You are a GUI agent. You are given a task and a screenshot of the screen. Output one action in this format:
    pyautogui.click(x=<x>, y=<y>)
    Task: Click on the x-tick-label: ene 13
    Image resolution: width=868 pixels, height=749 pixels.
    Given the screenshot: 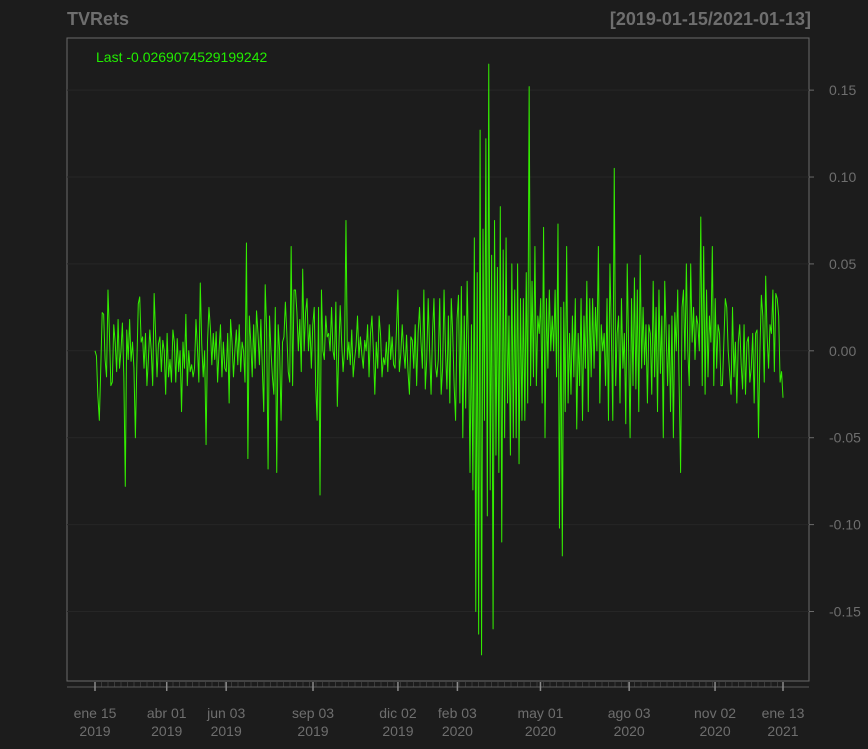 What is the action you would take?
    pyautogui.click(x=783, y=713)
    